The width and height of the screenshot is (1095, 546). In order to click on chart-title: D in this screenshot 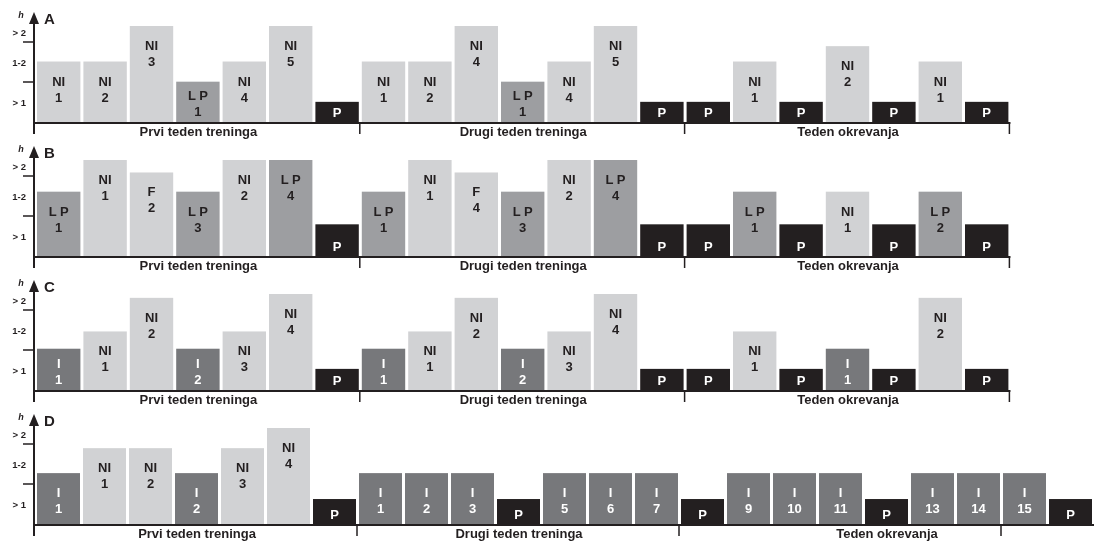, I will do `click(49, 420)`.